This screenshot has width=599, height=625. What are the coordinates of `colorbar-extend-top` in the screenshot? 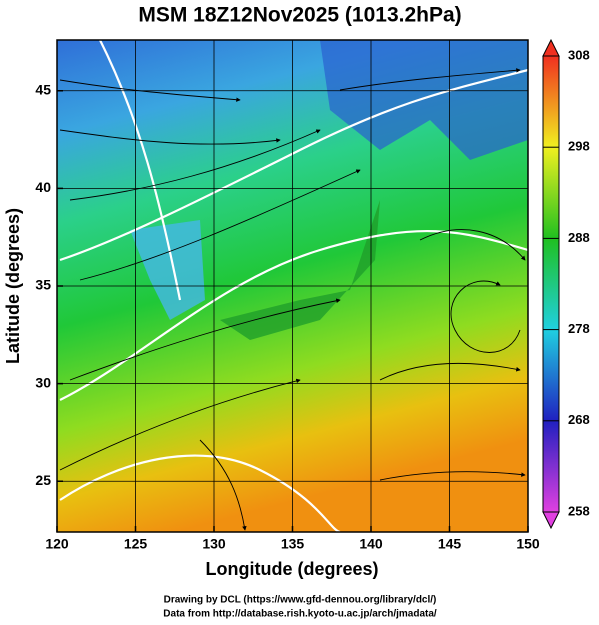 It's located at (551, 47).